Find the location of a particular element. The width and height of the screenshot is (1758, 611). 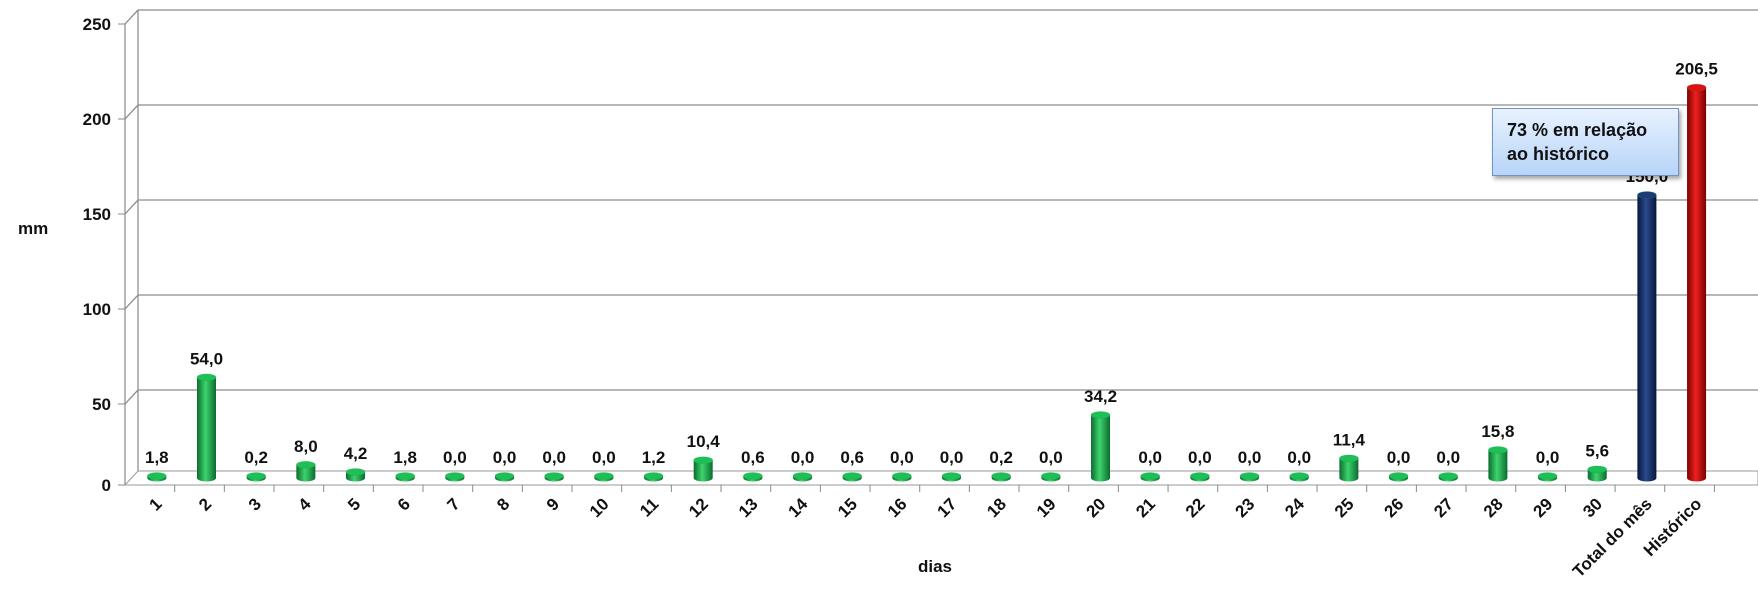

data-label: 0,6 is located at coordinates (753, 457).